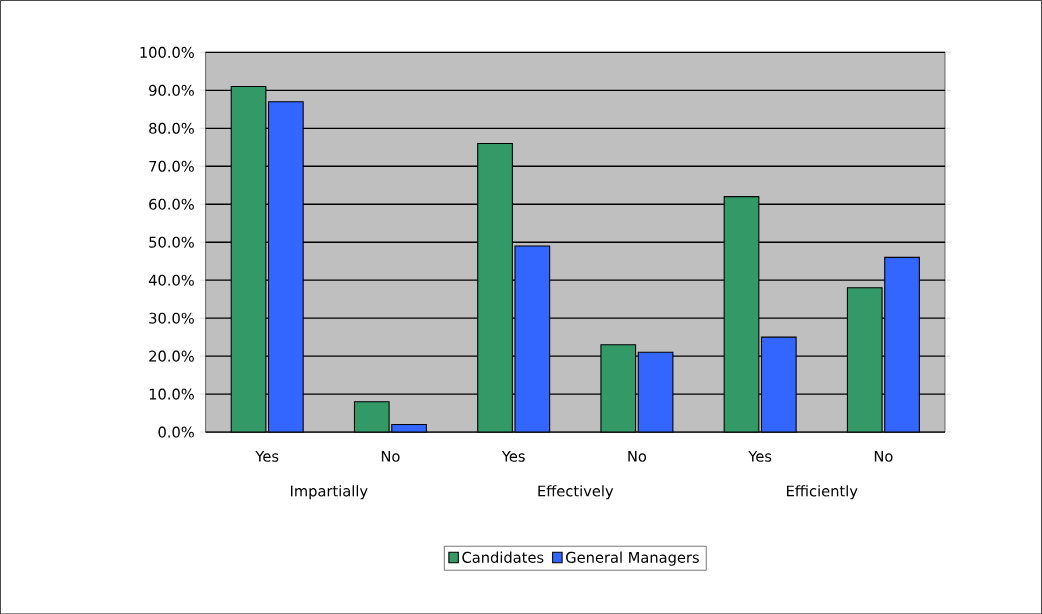 The height and width of the screenshot is (614, 1042). Describe the element at coordinates (167, 52) in the screenshot. I see `y-tick-label: 100.0%` at that location.